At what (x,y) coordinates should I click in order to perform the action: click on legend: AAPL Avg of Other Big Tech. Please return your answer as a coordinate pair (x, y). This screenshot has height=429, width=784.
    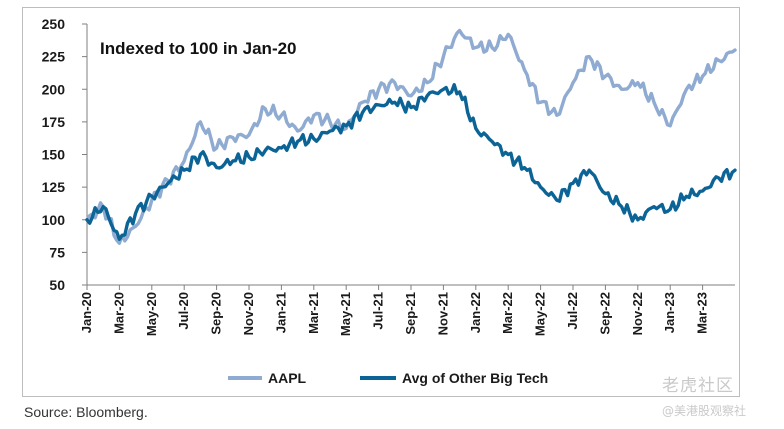
    Looking at the image, I should click on (388, 378).